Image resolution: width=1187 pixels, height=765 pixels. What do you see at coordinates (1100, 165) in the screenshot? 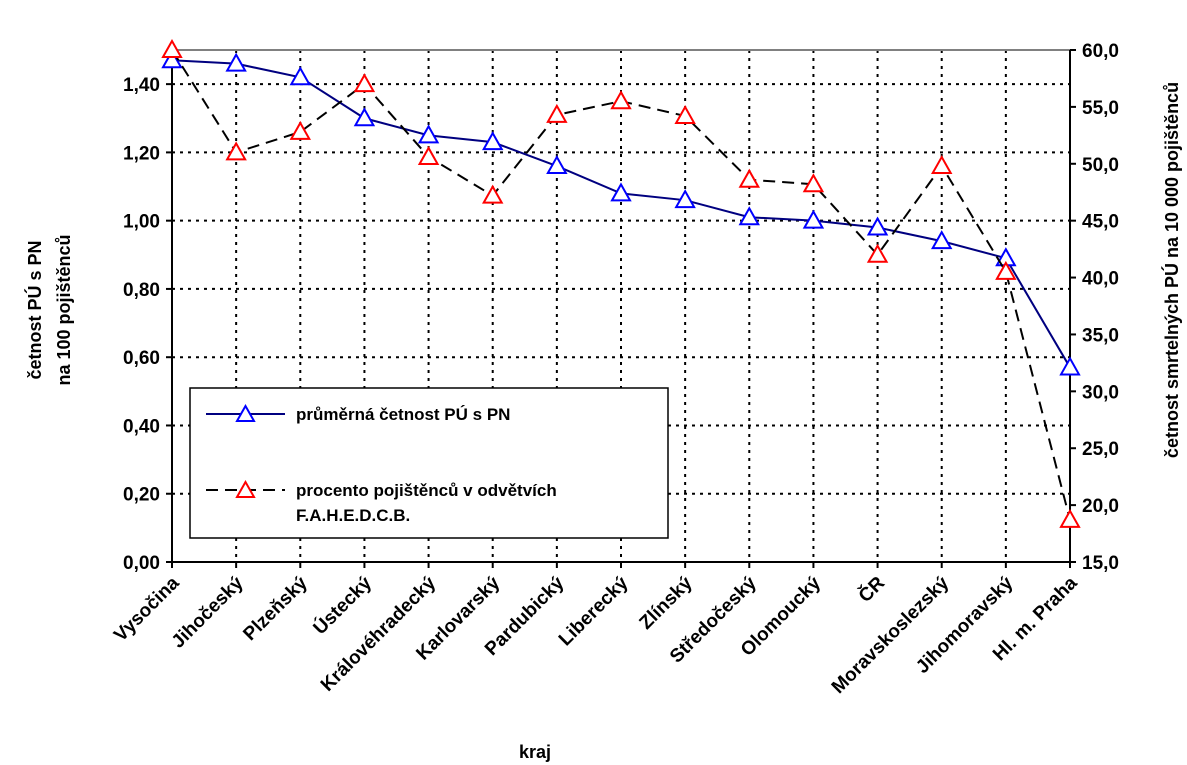
I see `right-tick-label: 50,0` at bounding box center [1100, 165].